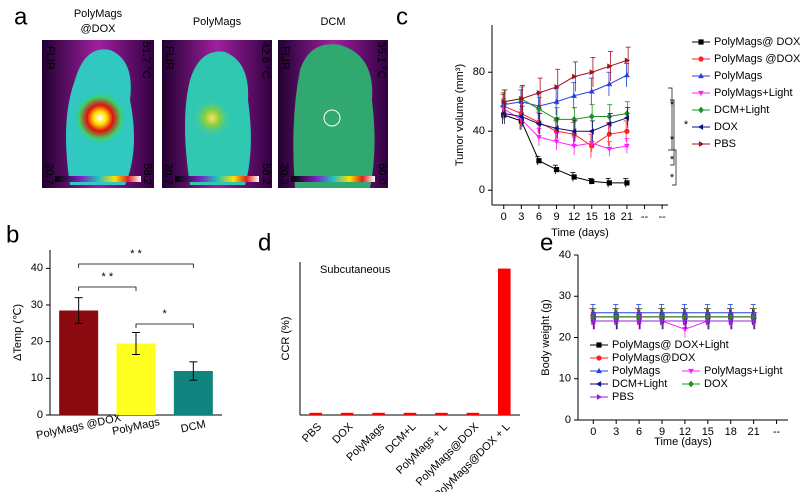 The width and height of the screenshot is (800, 492). Describe the element at coordinates (685, 432) in the screenshot. I see `x-tick-label: 12` at that location.